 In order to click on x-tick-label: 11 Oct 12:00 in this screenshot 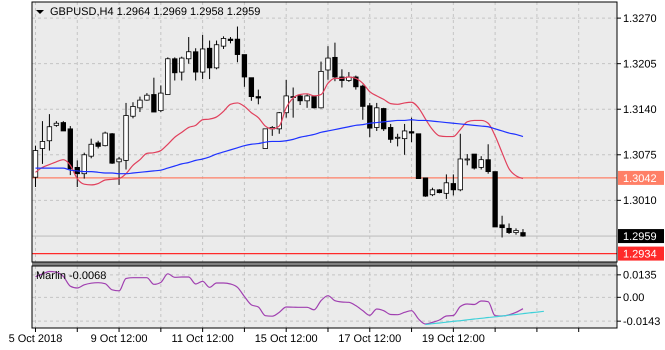, I will do `click(203, 339)`.